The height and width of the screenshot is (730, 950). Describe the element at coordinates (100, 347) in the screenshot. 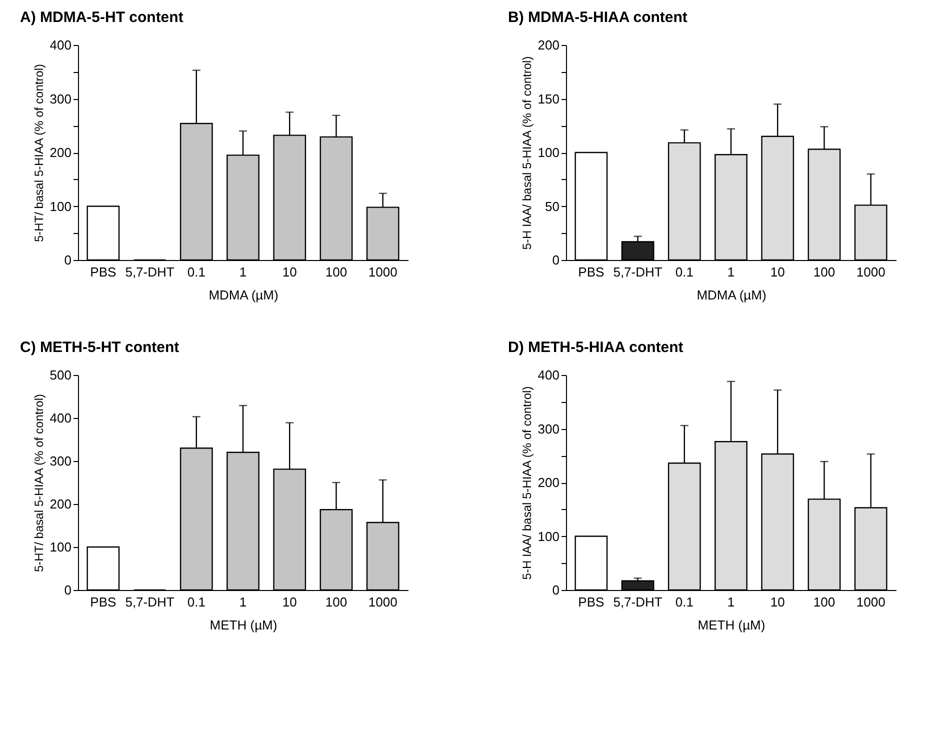

I see `chart-title: C) METH-5-HT content` at that location.